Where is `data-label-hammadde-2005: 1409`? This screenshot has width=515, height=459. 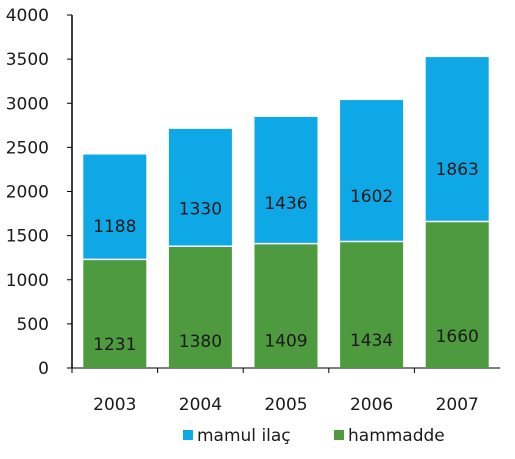 data-label-hammadde-2005: 1409 is located at coordinates (285, 342).